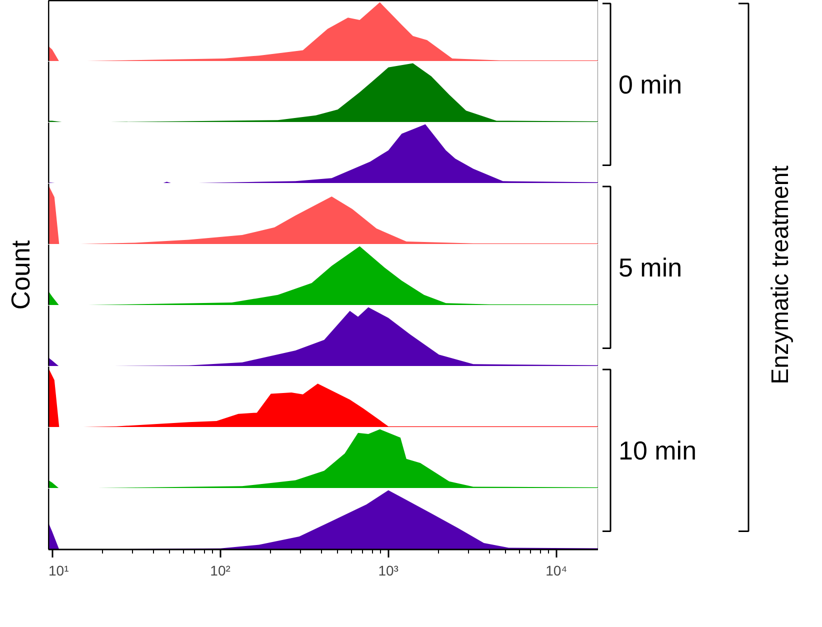 This screenshot has height=627, width=822. Describe the element at coordinates (780, 274) in the screenshot. I see `y2-axis-title: Enzymatic treatment` at that location.